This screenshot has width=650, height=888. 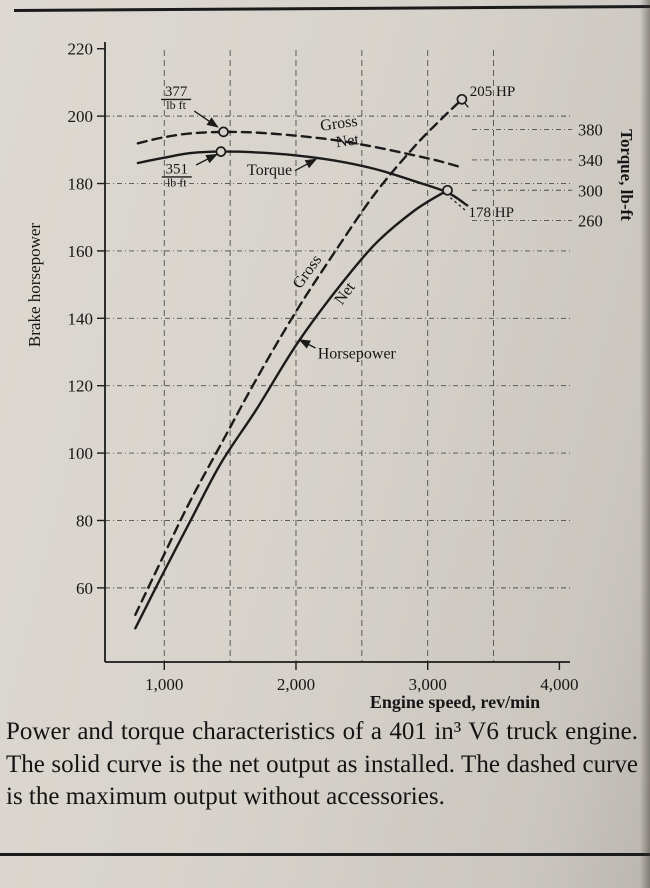 What do you see at coordinates (447, 190) in the screenshot?
I see `marker-peak-net-hp` at bounding box center [447, 190].